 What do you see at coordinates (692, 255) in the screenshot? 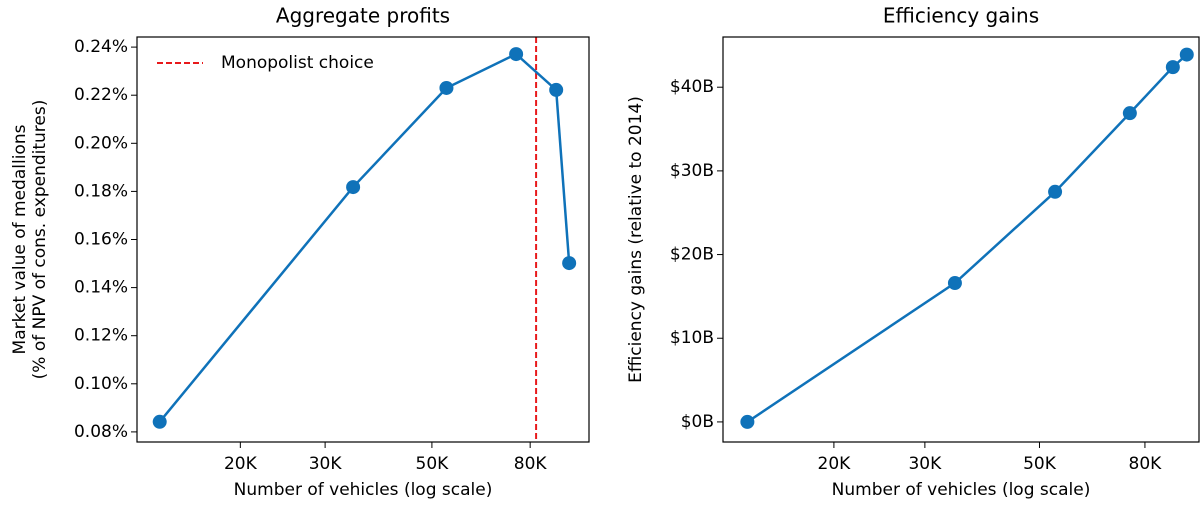
I see `y-tick-label: $20B` at bounding box center [692, 255].